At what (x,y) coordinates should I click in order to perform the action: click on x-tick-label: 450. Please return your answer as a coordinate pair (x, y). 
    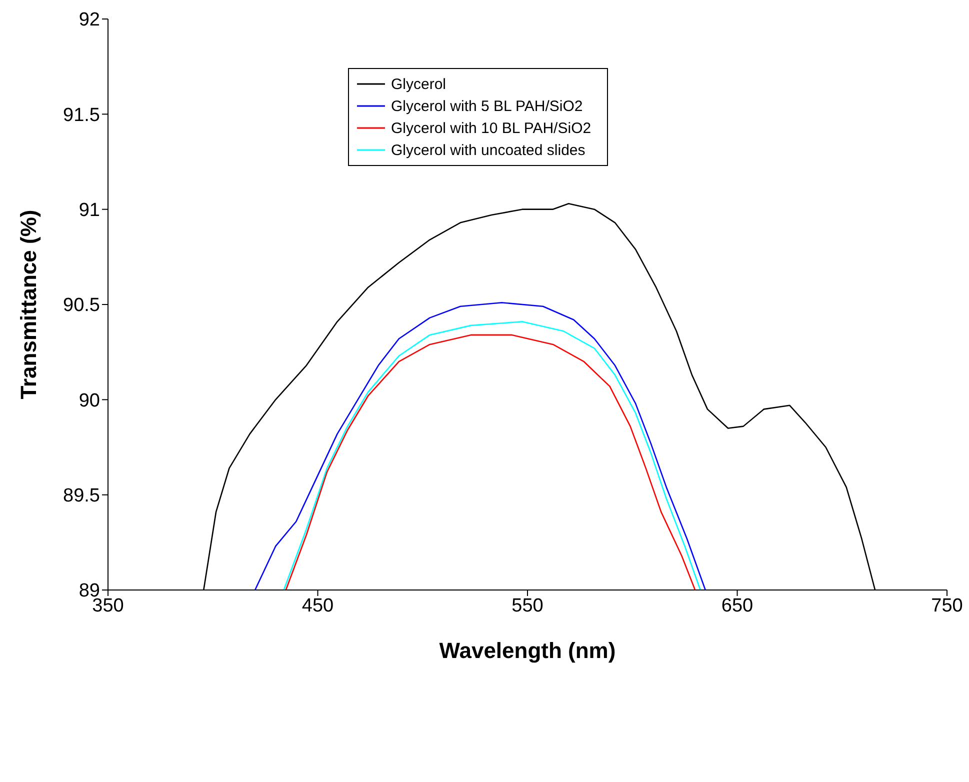
    Looking at the image, I should click on (318, 605).